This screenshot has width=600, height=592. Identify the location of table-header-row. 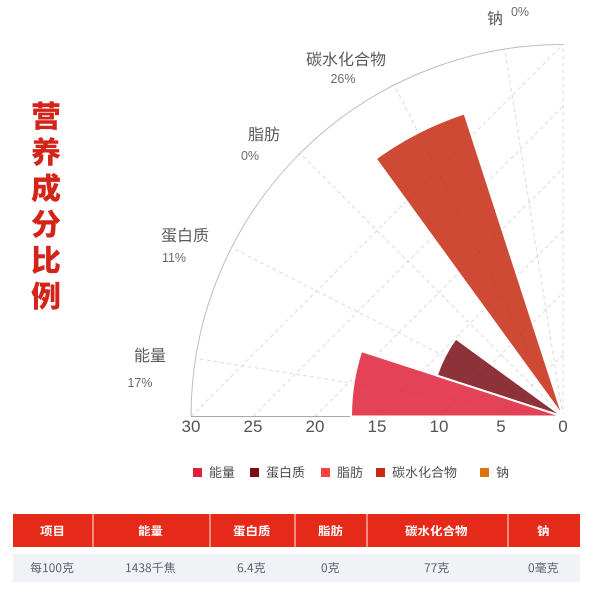
(296, 530).